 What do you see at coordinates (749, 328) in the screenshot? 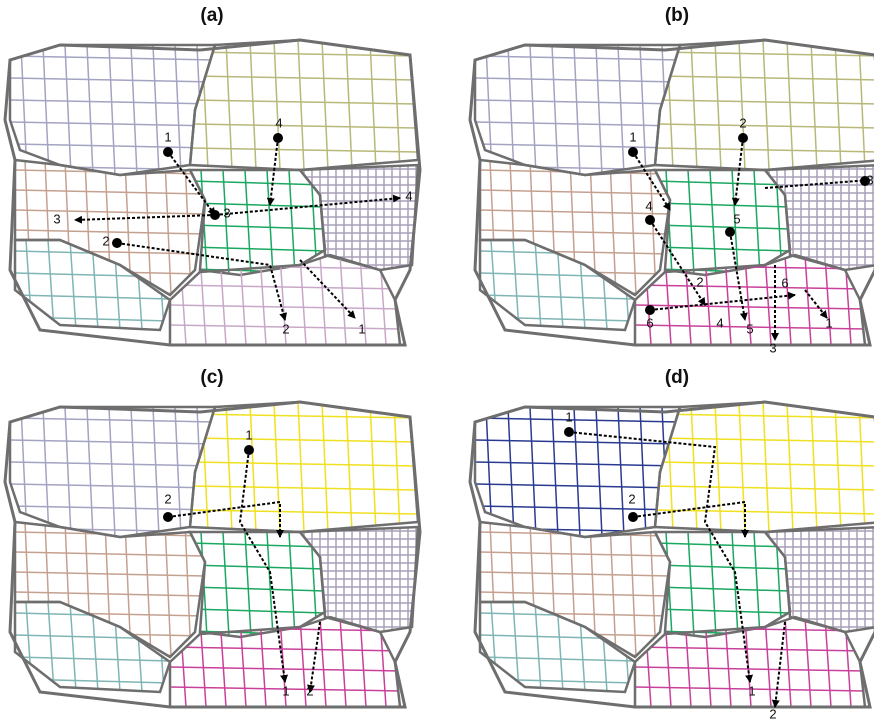
I see `point-label: 5` at bounding box center [749, 328].